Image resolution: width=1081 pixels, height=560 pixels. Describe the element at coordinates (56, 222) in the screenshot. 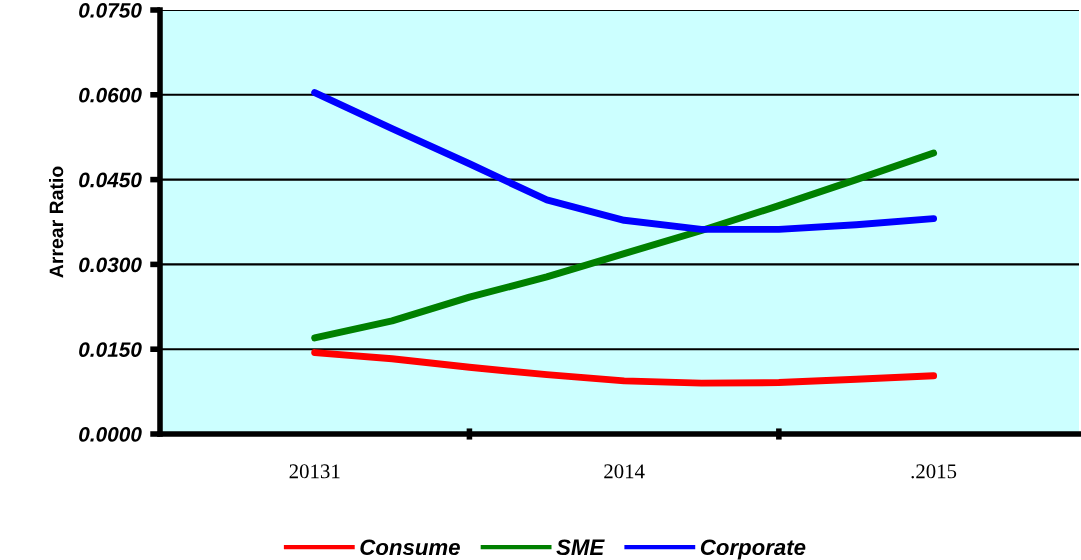

I see `y-axis-title: Arrear Ratio` at that location.